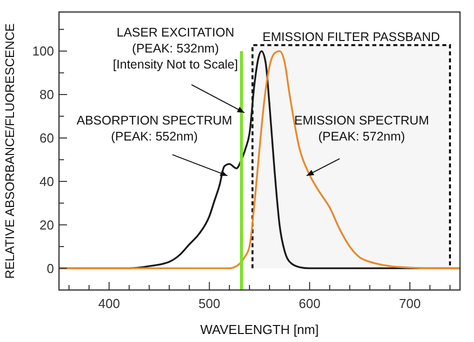 The image size is (474, 342). Describe the element at coordinates (361, 129) in the screenshot. I see `annotation: EMISSION SPECTRUM (PEAK: 572nm)` at that location.